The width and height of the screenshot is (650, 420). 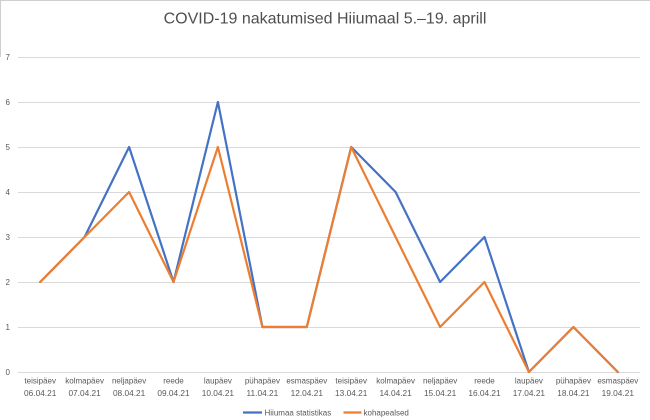 What do you see at coordinates (173, 393) in the screenshot?
I see `svg-text: 09.04.21` at bounding box center [173, 393].